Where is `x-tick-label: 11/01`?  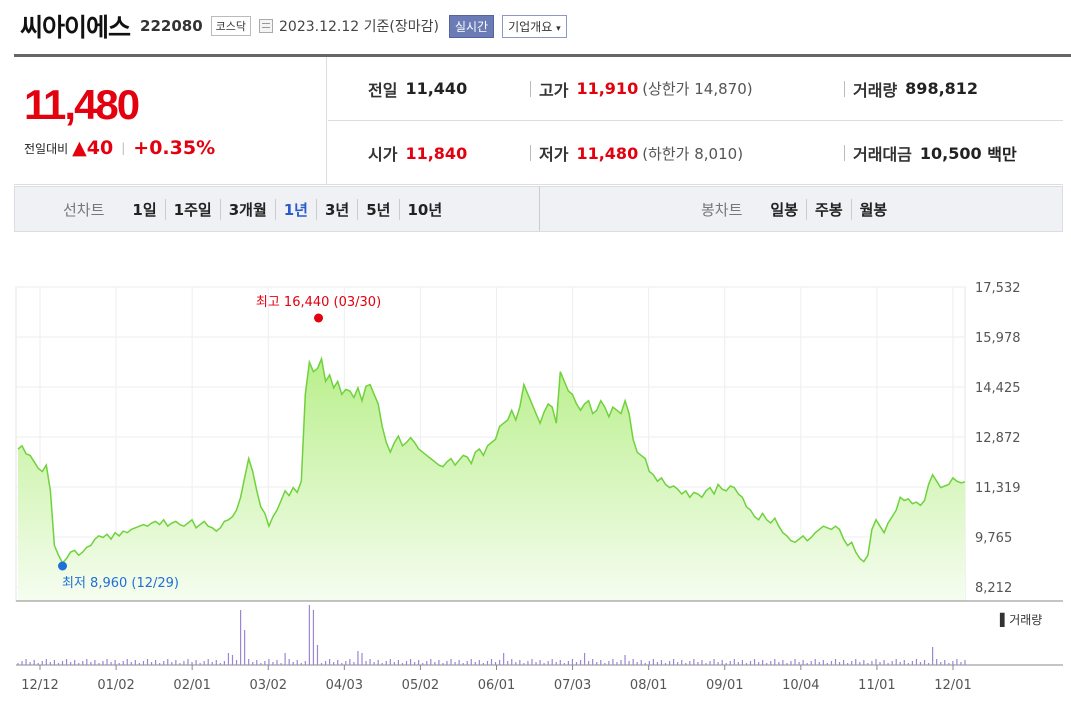
x-tick-label: 11/01 is located at coordinates (876, 685).